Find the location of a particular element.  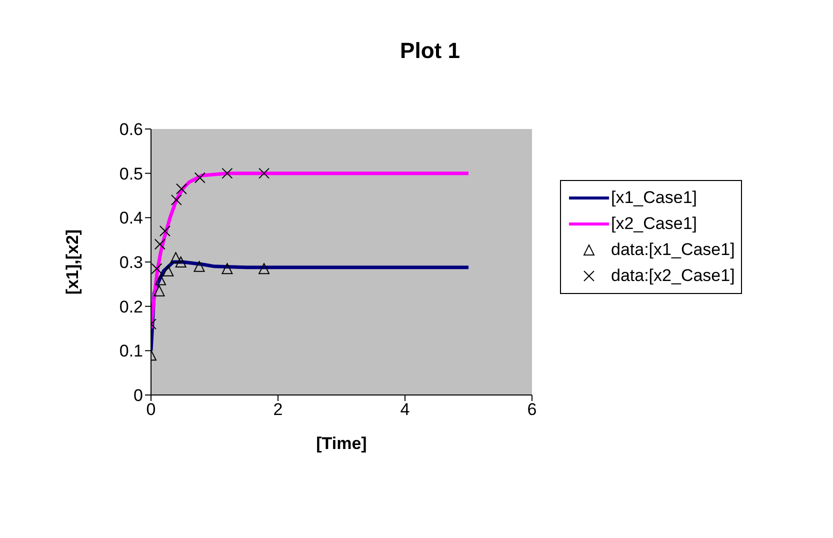

y-tick-label: 0.3 is located at coordinates (131, 262).